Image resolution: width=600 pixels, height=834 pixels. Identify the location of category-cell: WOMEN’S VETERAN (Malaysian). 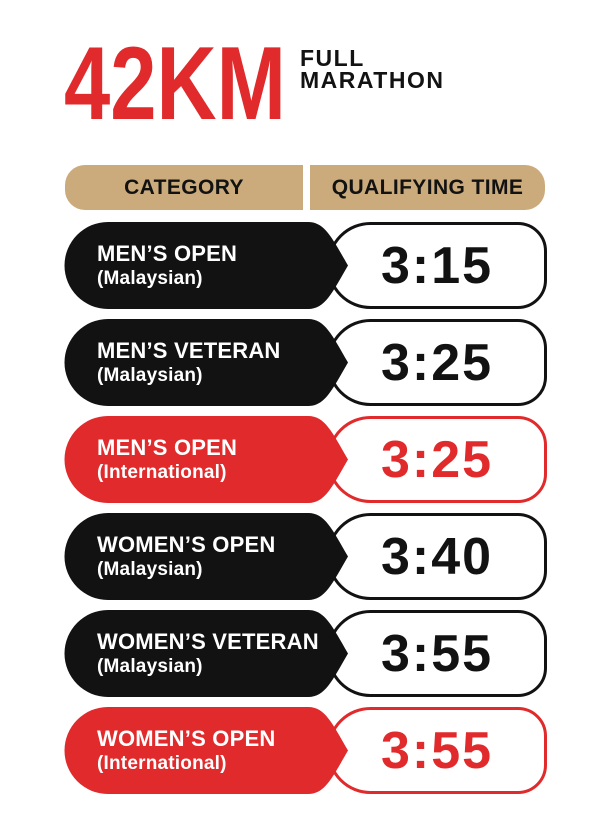
(206, 653).